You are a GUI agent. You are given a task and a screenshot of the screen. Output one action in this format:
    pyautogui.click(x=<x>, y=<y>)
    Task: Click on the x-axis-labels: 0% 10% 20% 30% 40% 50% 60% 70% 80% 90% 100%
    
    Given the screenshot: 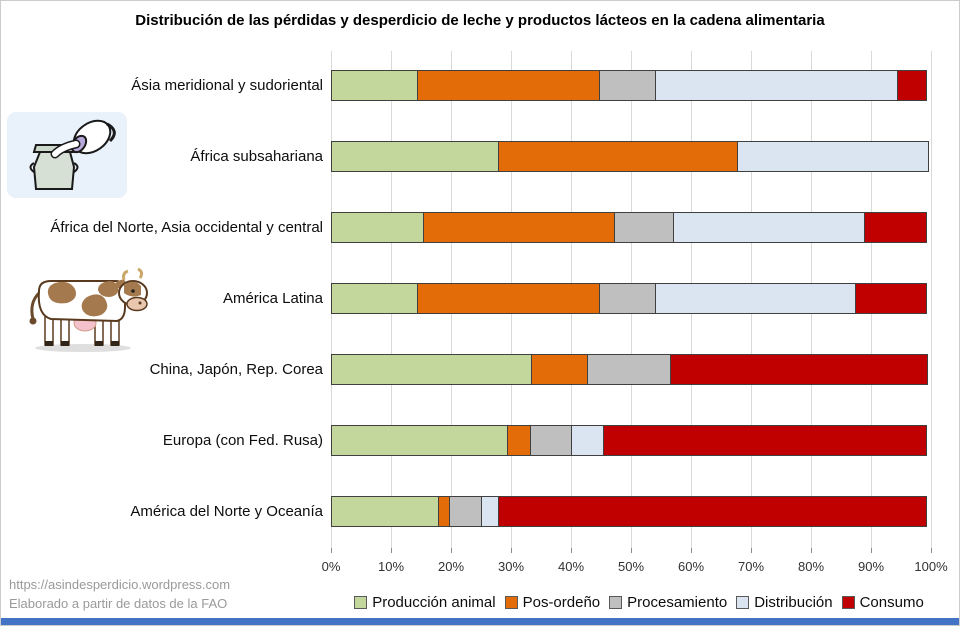 What is the action you would take?
    pyautogui.click(x=635, y=567)
    